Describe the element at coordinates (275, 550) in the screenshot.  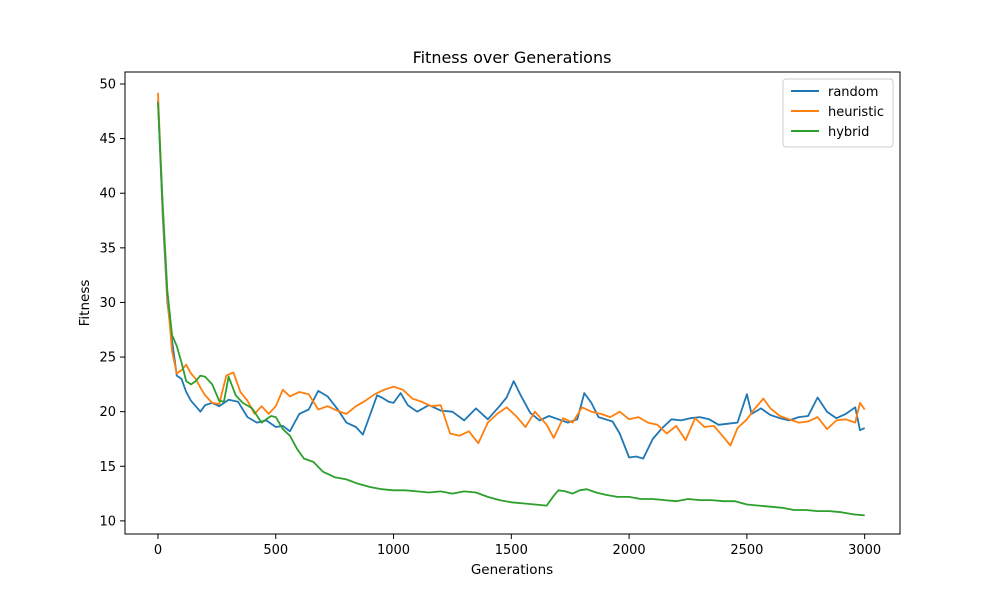
I see `x-tick-label: 500` at that location.